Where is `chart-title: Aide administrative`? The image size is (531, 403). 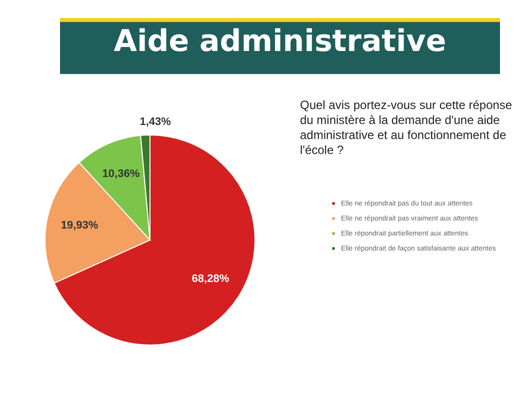 chart-title: Aide administrative is located at coordinates (280, 41).